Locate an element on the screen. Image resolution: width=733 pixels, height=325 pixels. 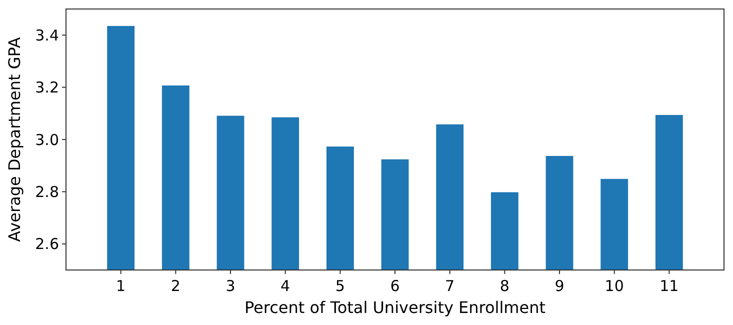
x-tick-label: 1 is located at coordinates (121, 286).